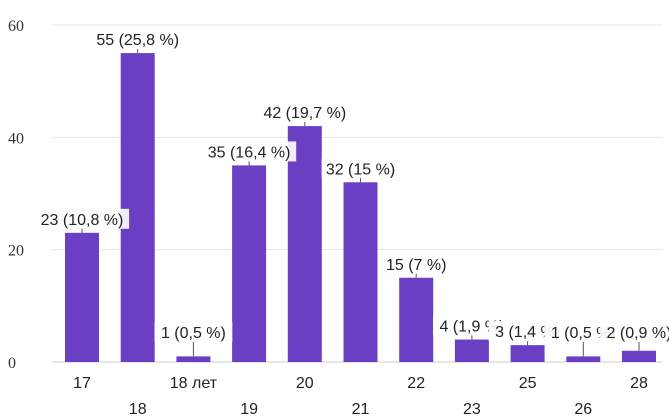 Image resolution: width=669 pixels, height=418 pixels. I want to click on data-label: 23 (10,8 %), so click(82, 220).